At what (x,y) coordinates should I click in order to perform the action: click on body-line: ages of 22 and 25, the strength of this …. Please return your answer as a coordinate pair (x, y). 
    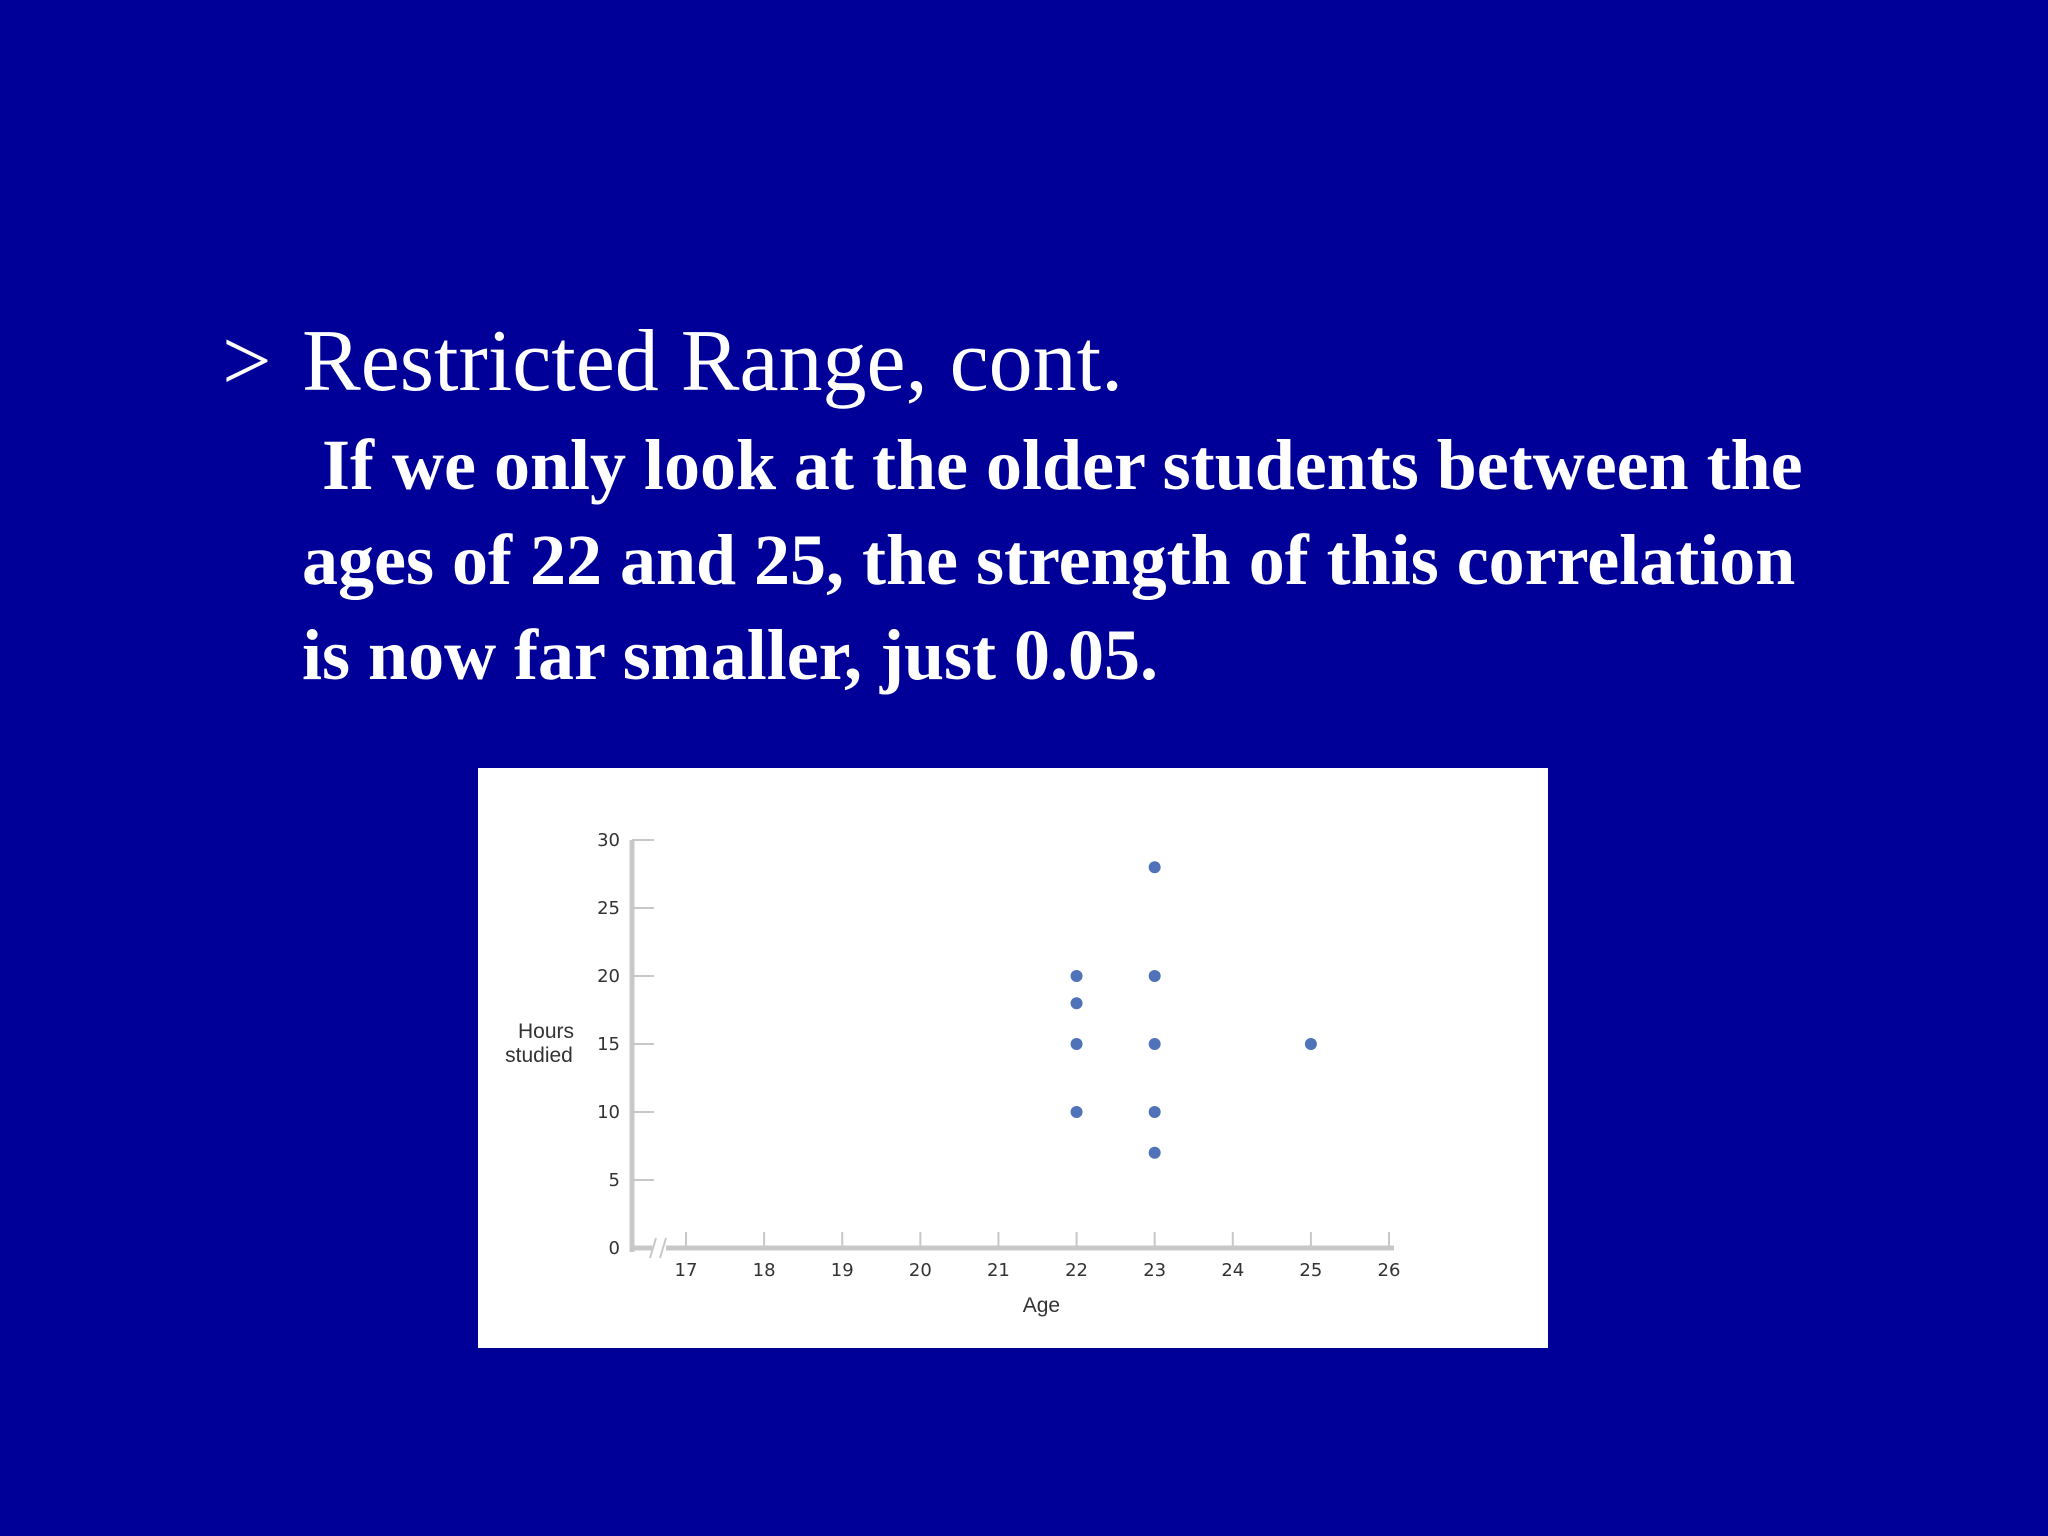
    Looking at the image, I should click on (1049, 560).